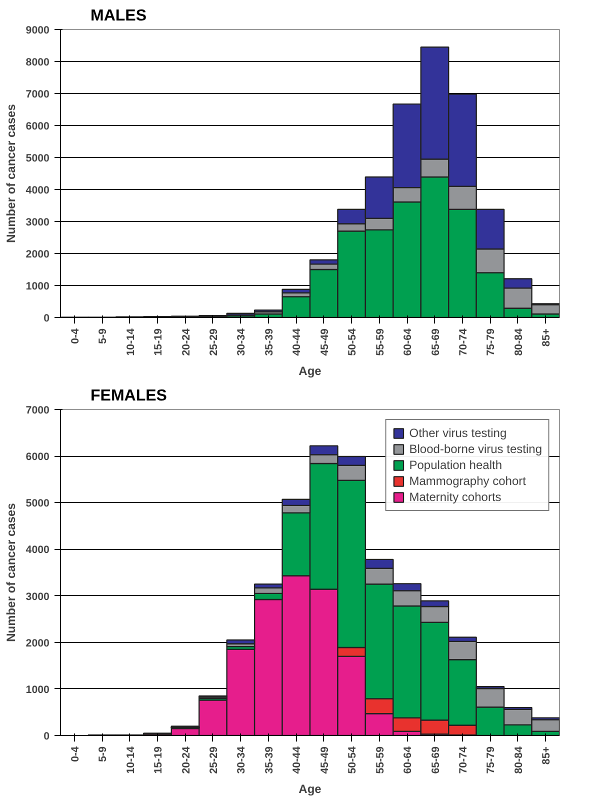  Describe the element at coordinates (38, 62) in the screenshot. I see `y-tick-label: 8000` at that location.